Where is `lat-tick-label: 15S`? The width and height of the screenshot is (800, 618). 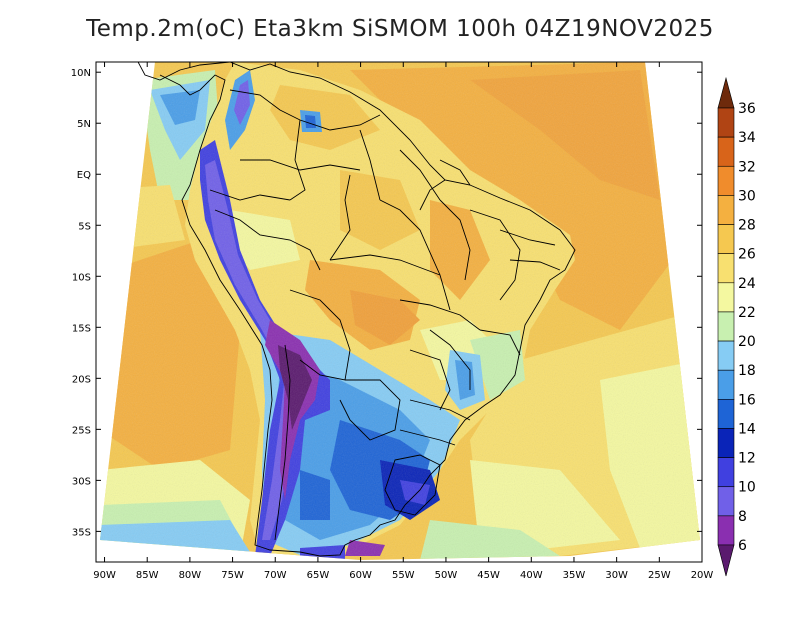
lat-tick-label: 15S is located at coordinates (81, 328).